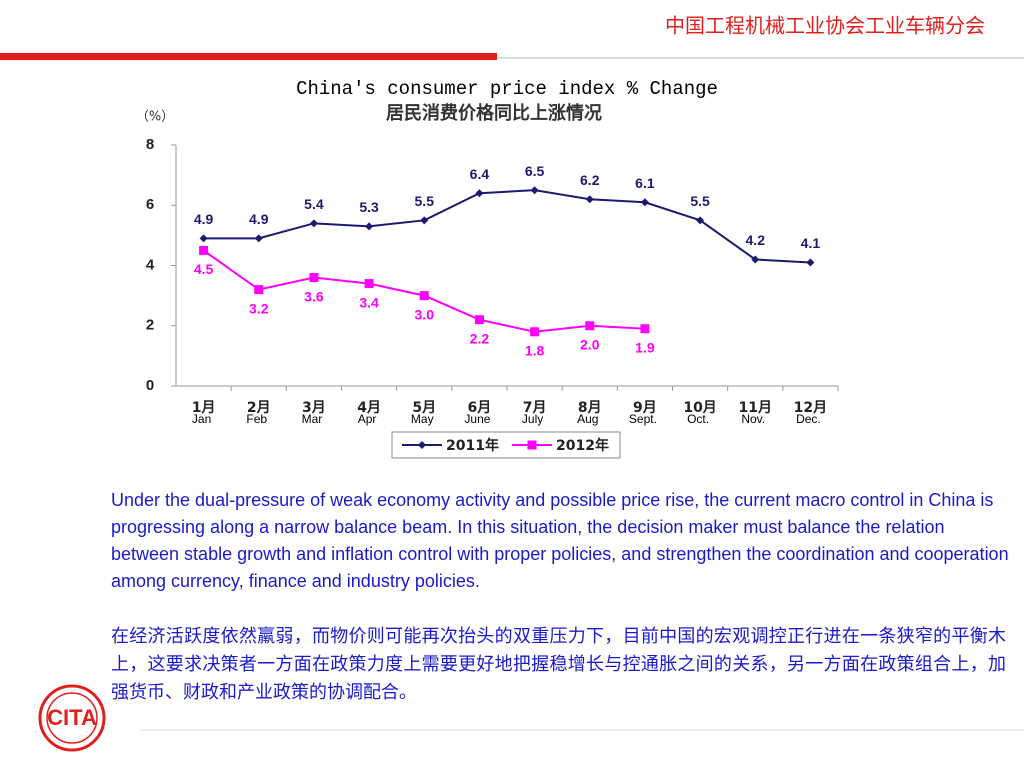 This screenshot has height=768, width=1024. I want to click on data-label: 2.0, so click(590, 344).